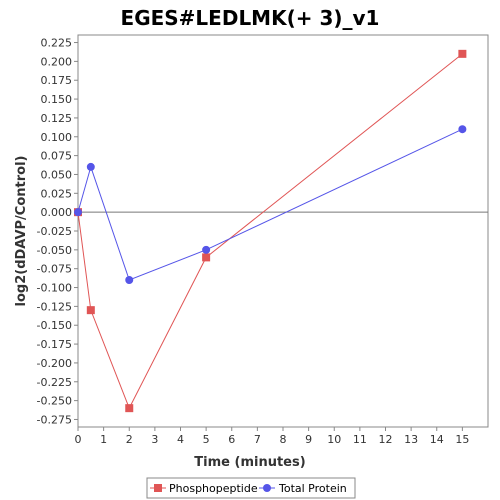 This screenshot has width=500, height=500. I want to click on x-axis-label: Time (minutes), so click(249, 462).